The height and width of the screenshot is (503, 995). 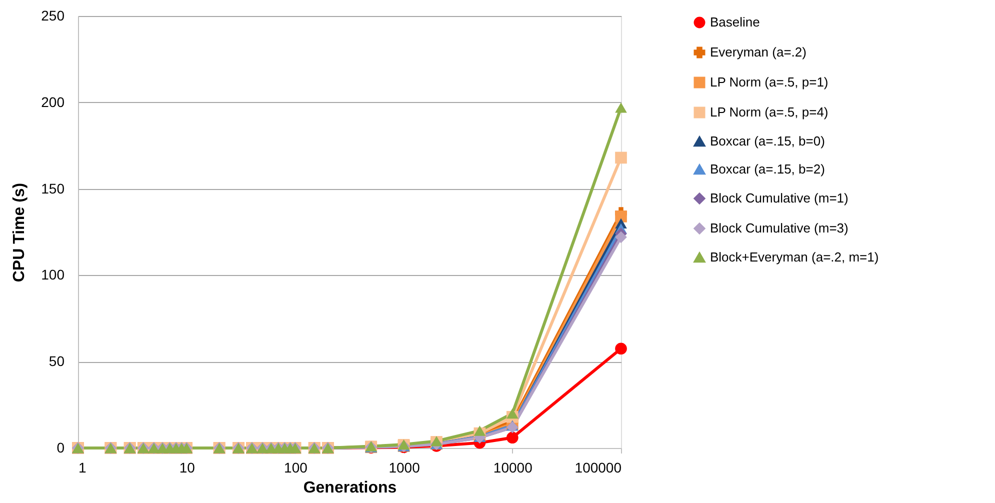 What do you see at coordinates (19, 232) in the screenshot?
I see `y-axis-title: CPU Time (s)` at bounding box center [19, 232].